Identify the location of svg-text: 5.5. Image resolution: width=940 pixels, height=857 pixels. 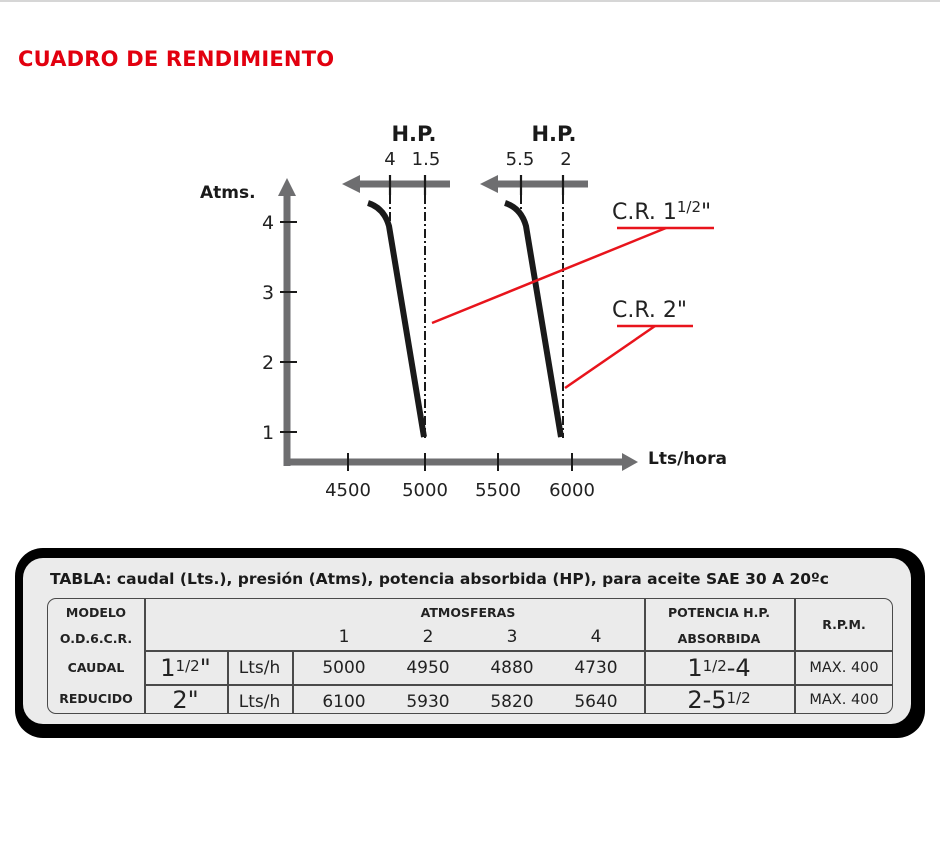
(520, 159).